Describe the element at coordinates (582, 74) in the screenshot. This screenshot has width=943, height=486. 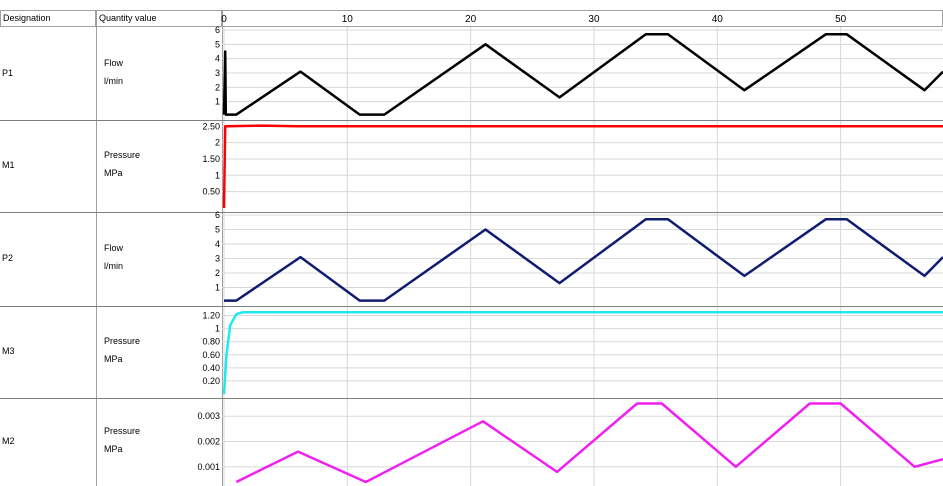
I see `series-line-p1` at that location.